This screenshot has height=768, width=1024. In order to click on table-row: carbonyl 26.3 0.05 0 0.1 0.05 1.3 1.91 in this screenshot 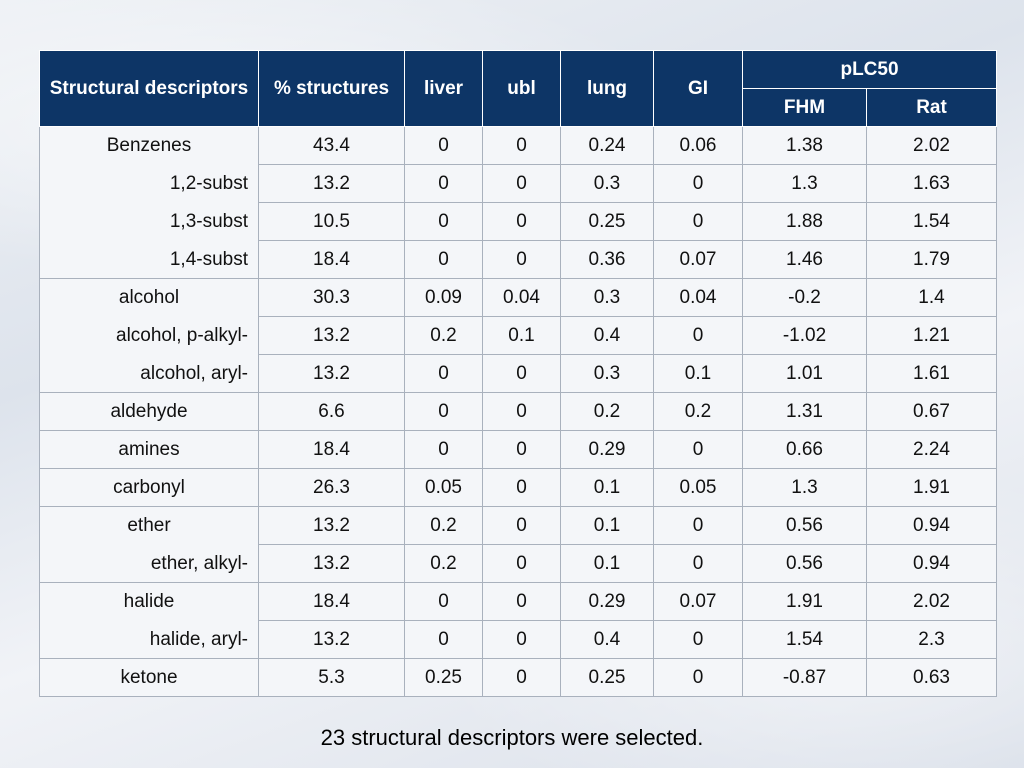, I will do `click(518, 487)`.